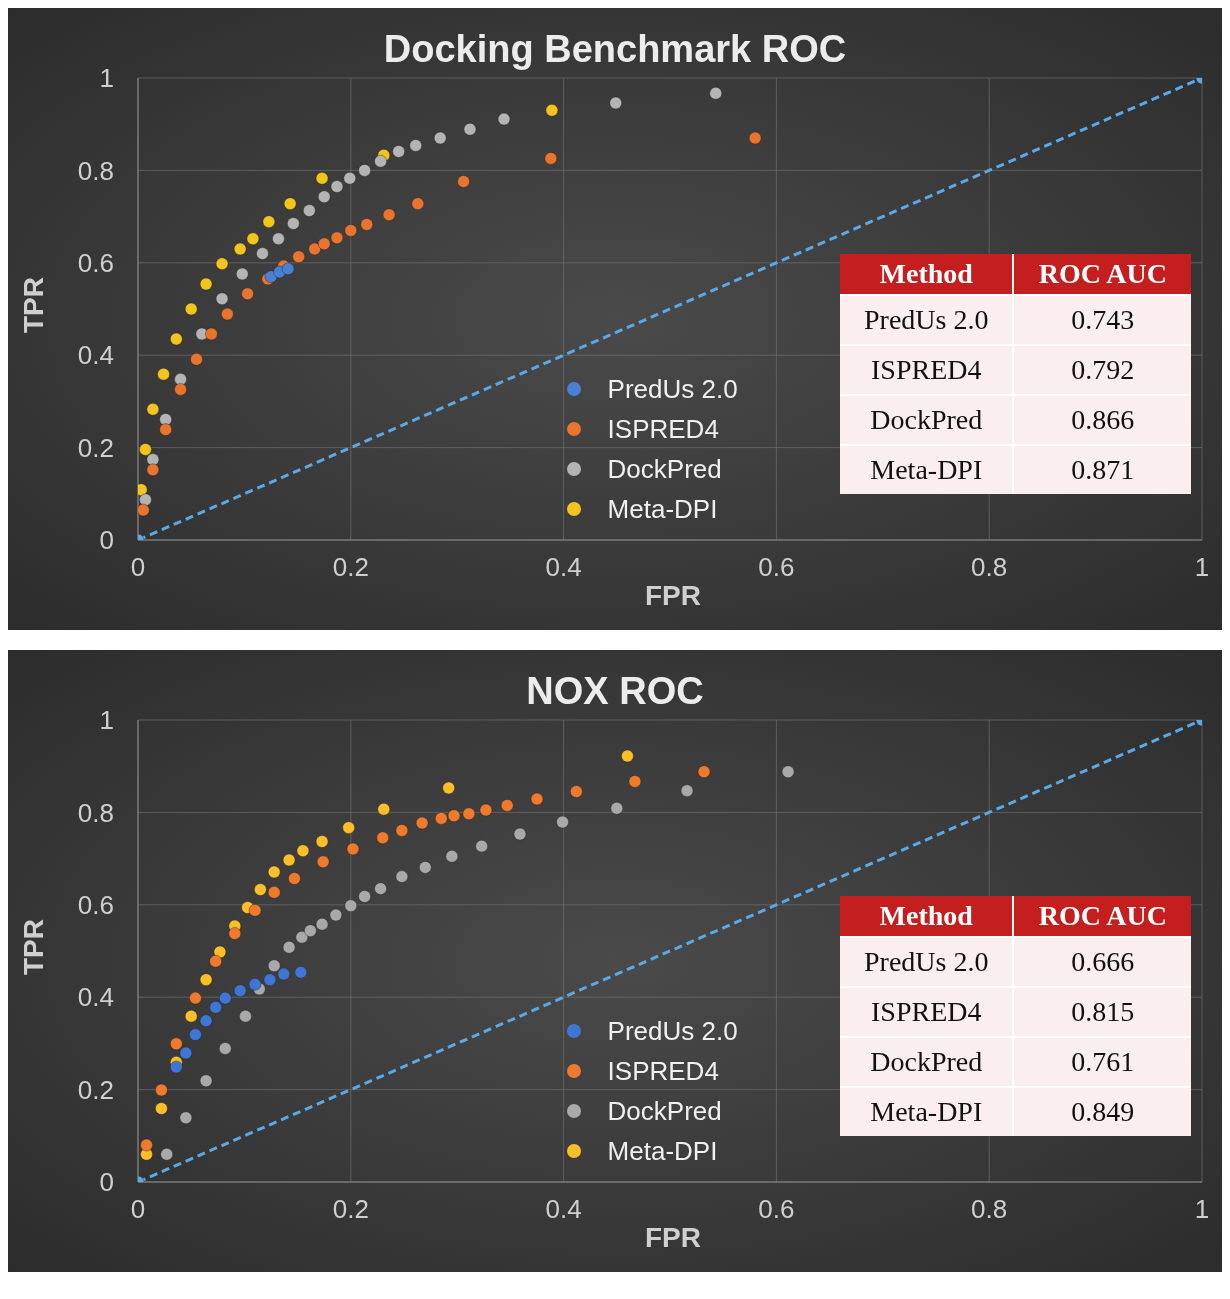  Describe the element at coordinates (1103, 1011) in the screenshot. I see `annotation: 0.815` at that location.